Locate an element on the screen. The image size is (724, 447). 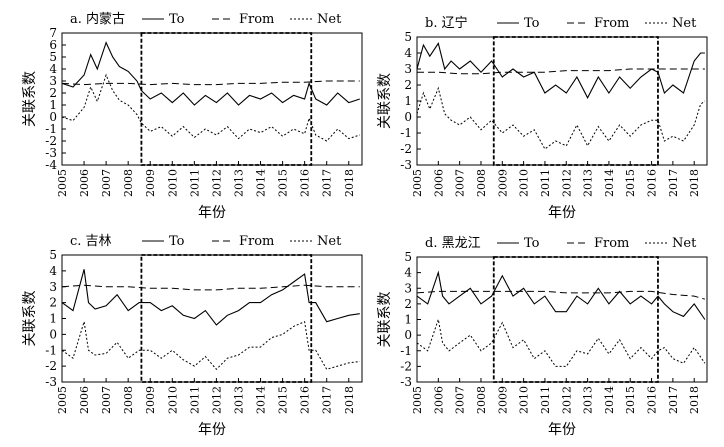
y-tick-label: 6 is located at coordinates (53, 45).